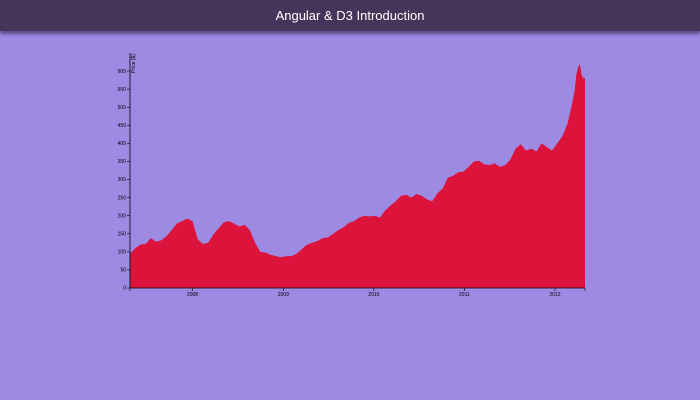 This screenshot has height=400, width=700. I want to click on y-tick-label: 350, so click(122, 162).